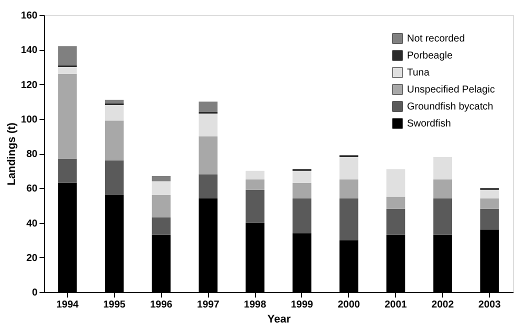 The height and width of the screenshot is (329, 528). What do you see at coordinates (418, 73) in the screenshot?
I see `legend-label: Tuna` at bounding box center [418, 73].